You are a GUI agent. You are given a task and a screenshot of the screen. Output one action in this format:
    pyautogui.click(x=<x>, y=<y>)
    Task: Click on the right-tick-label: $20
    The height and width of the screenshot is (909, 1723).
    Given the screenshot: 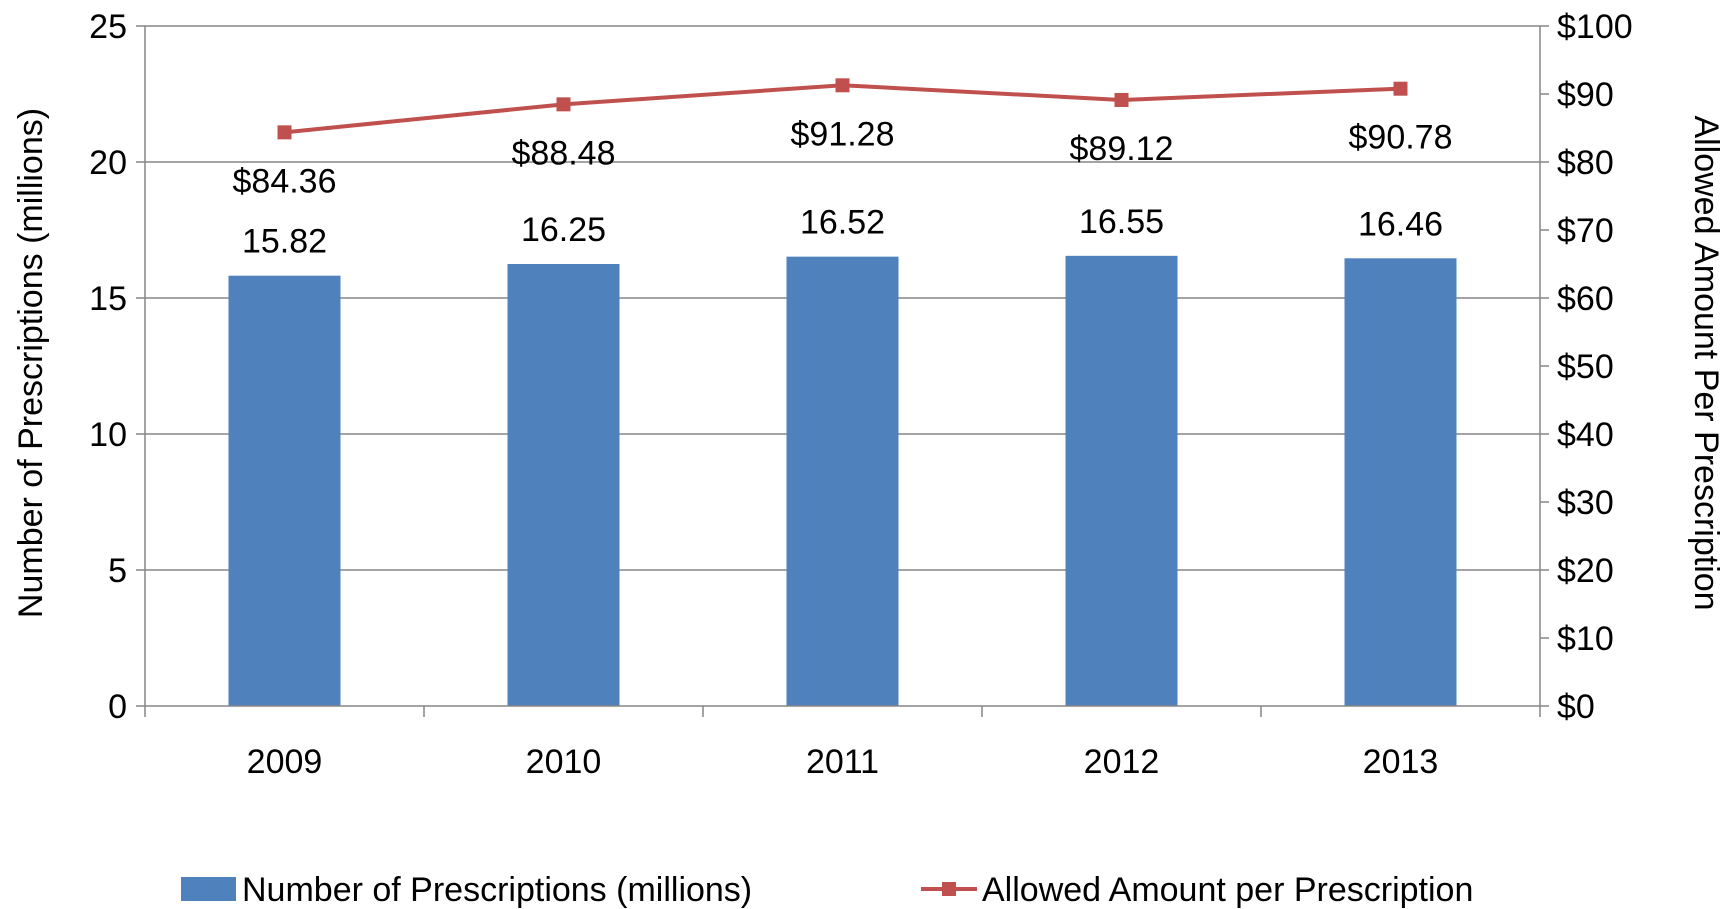 What is the action you would take?
    pyautogui.click(x=1585, y=571)
    